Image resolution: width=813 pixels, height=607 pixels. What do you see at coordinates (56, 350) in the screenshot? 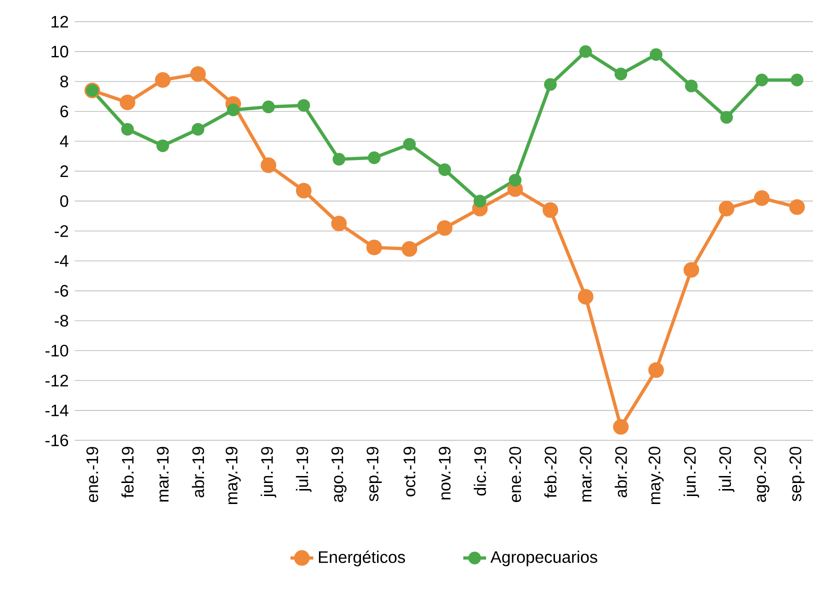
I see `y-tick-label: -10` at bounding box center [56, 350].